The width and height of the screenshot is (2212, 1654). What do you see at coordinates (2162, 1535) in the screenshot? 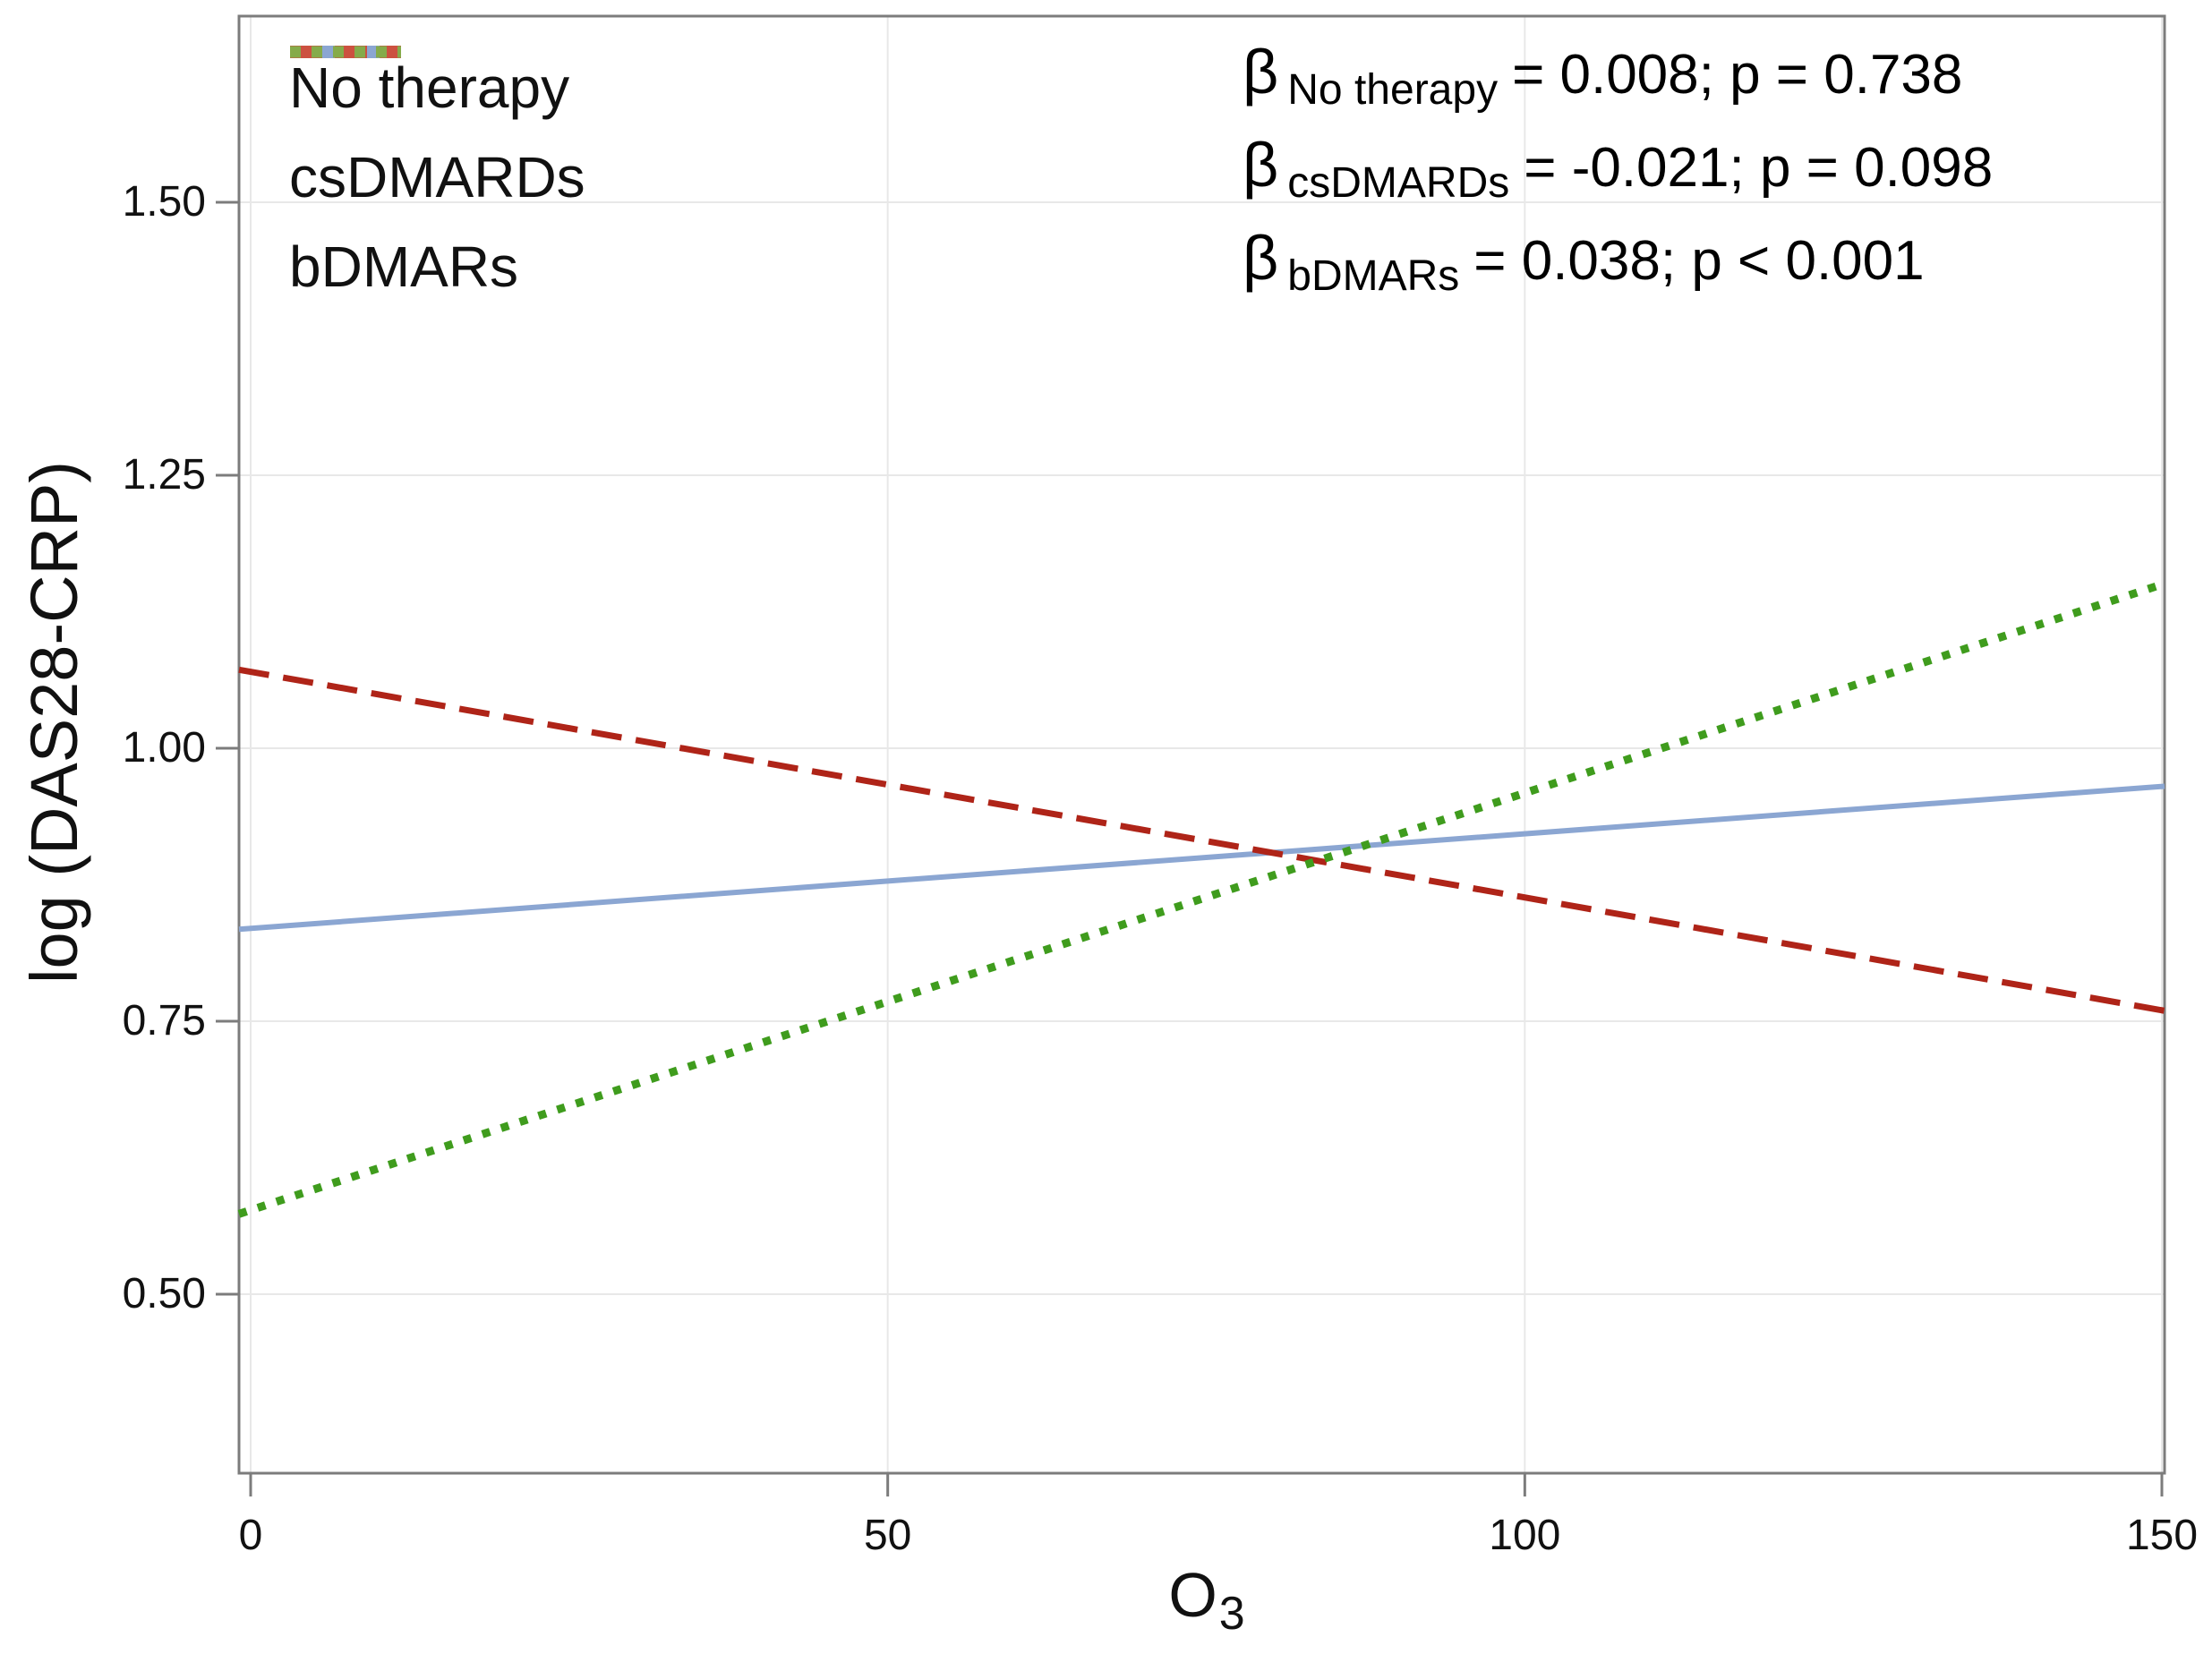
I see `x-tick-label-150: 150` at bounding box center [2162, 1535].